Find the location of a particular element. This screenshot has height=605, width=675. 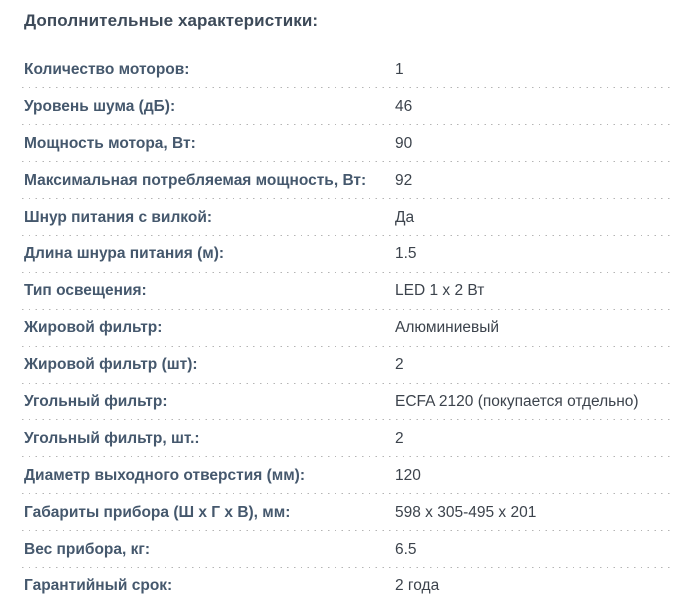

spec-label: Габариты прибора (Ш х Г х В), мм: is located at coordinates (157, 512).